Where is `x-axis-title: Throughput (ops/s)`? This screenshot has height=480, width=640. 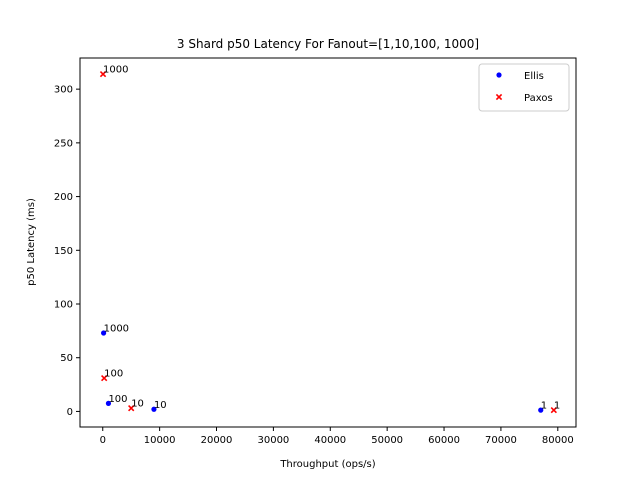
x-axis-title: Throughput (ops/s) is located at coordinates (327, 464).